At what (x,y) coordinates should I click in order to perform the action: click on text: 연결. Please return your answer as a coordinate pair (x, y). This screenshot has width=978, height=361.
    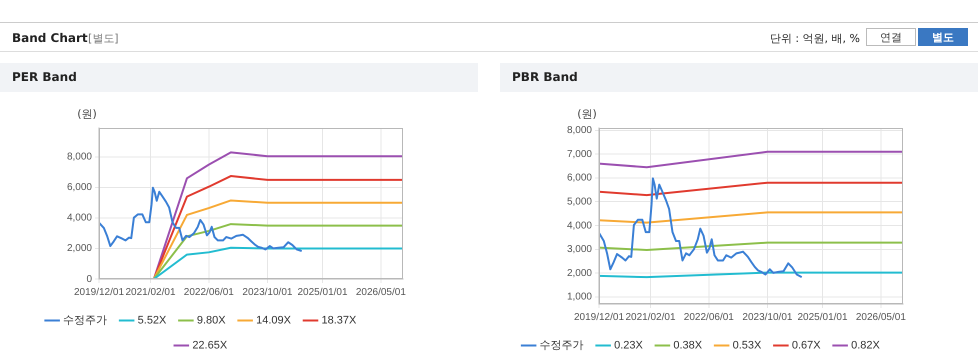
    Looking at the image, I should click on (891, 37).